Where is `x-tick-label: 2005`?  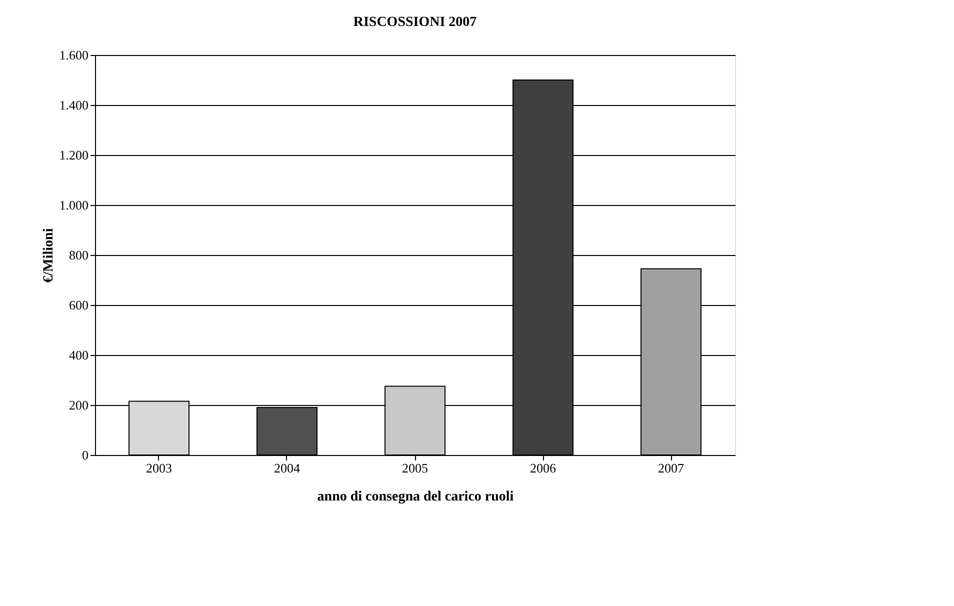
x-tick-label: 2005 is located at coordinates (415, 468).